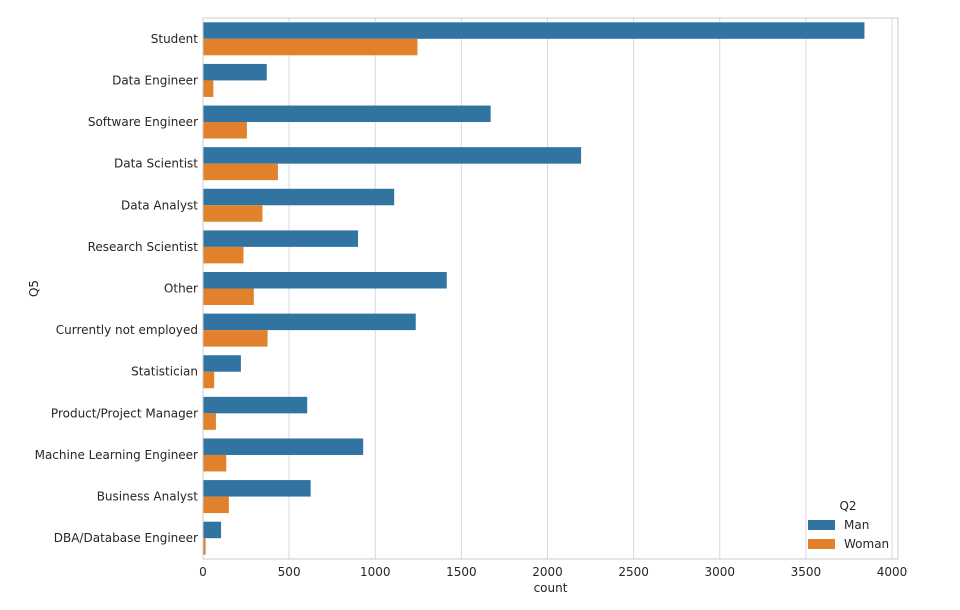 This screenshot has width=960, height=610. Describe the element at coordinates (821, 525) in the screenshot. I see `legend-swatch-man` at that location.